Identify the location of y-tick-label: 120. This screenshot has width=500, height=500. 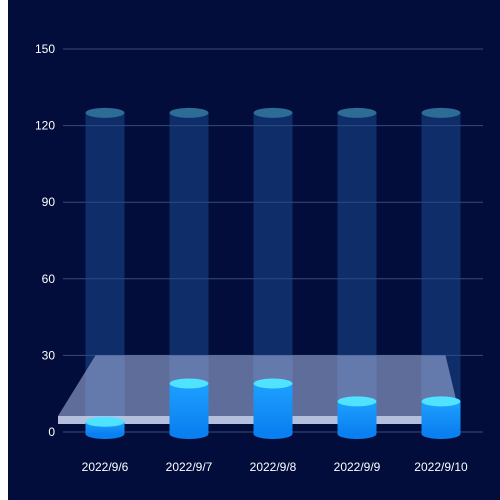
(45, 126).